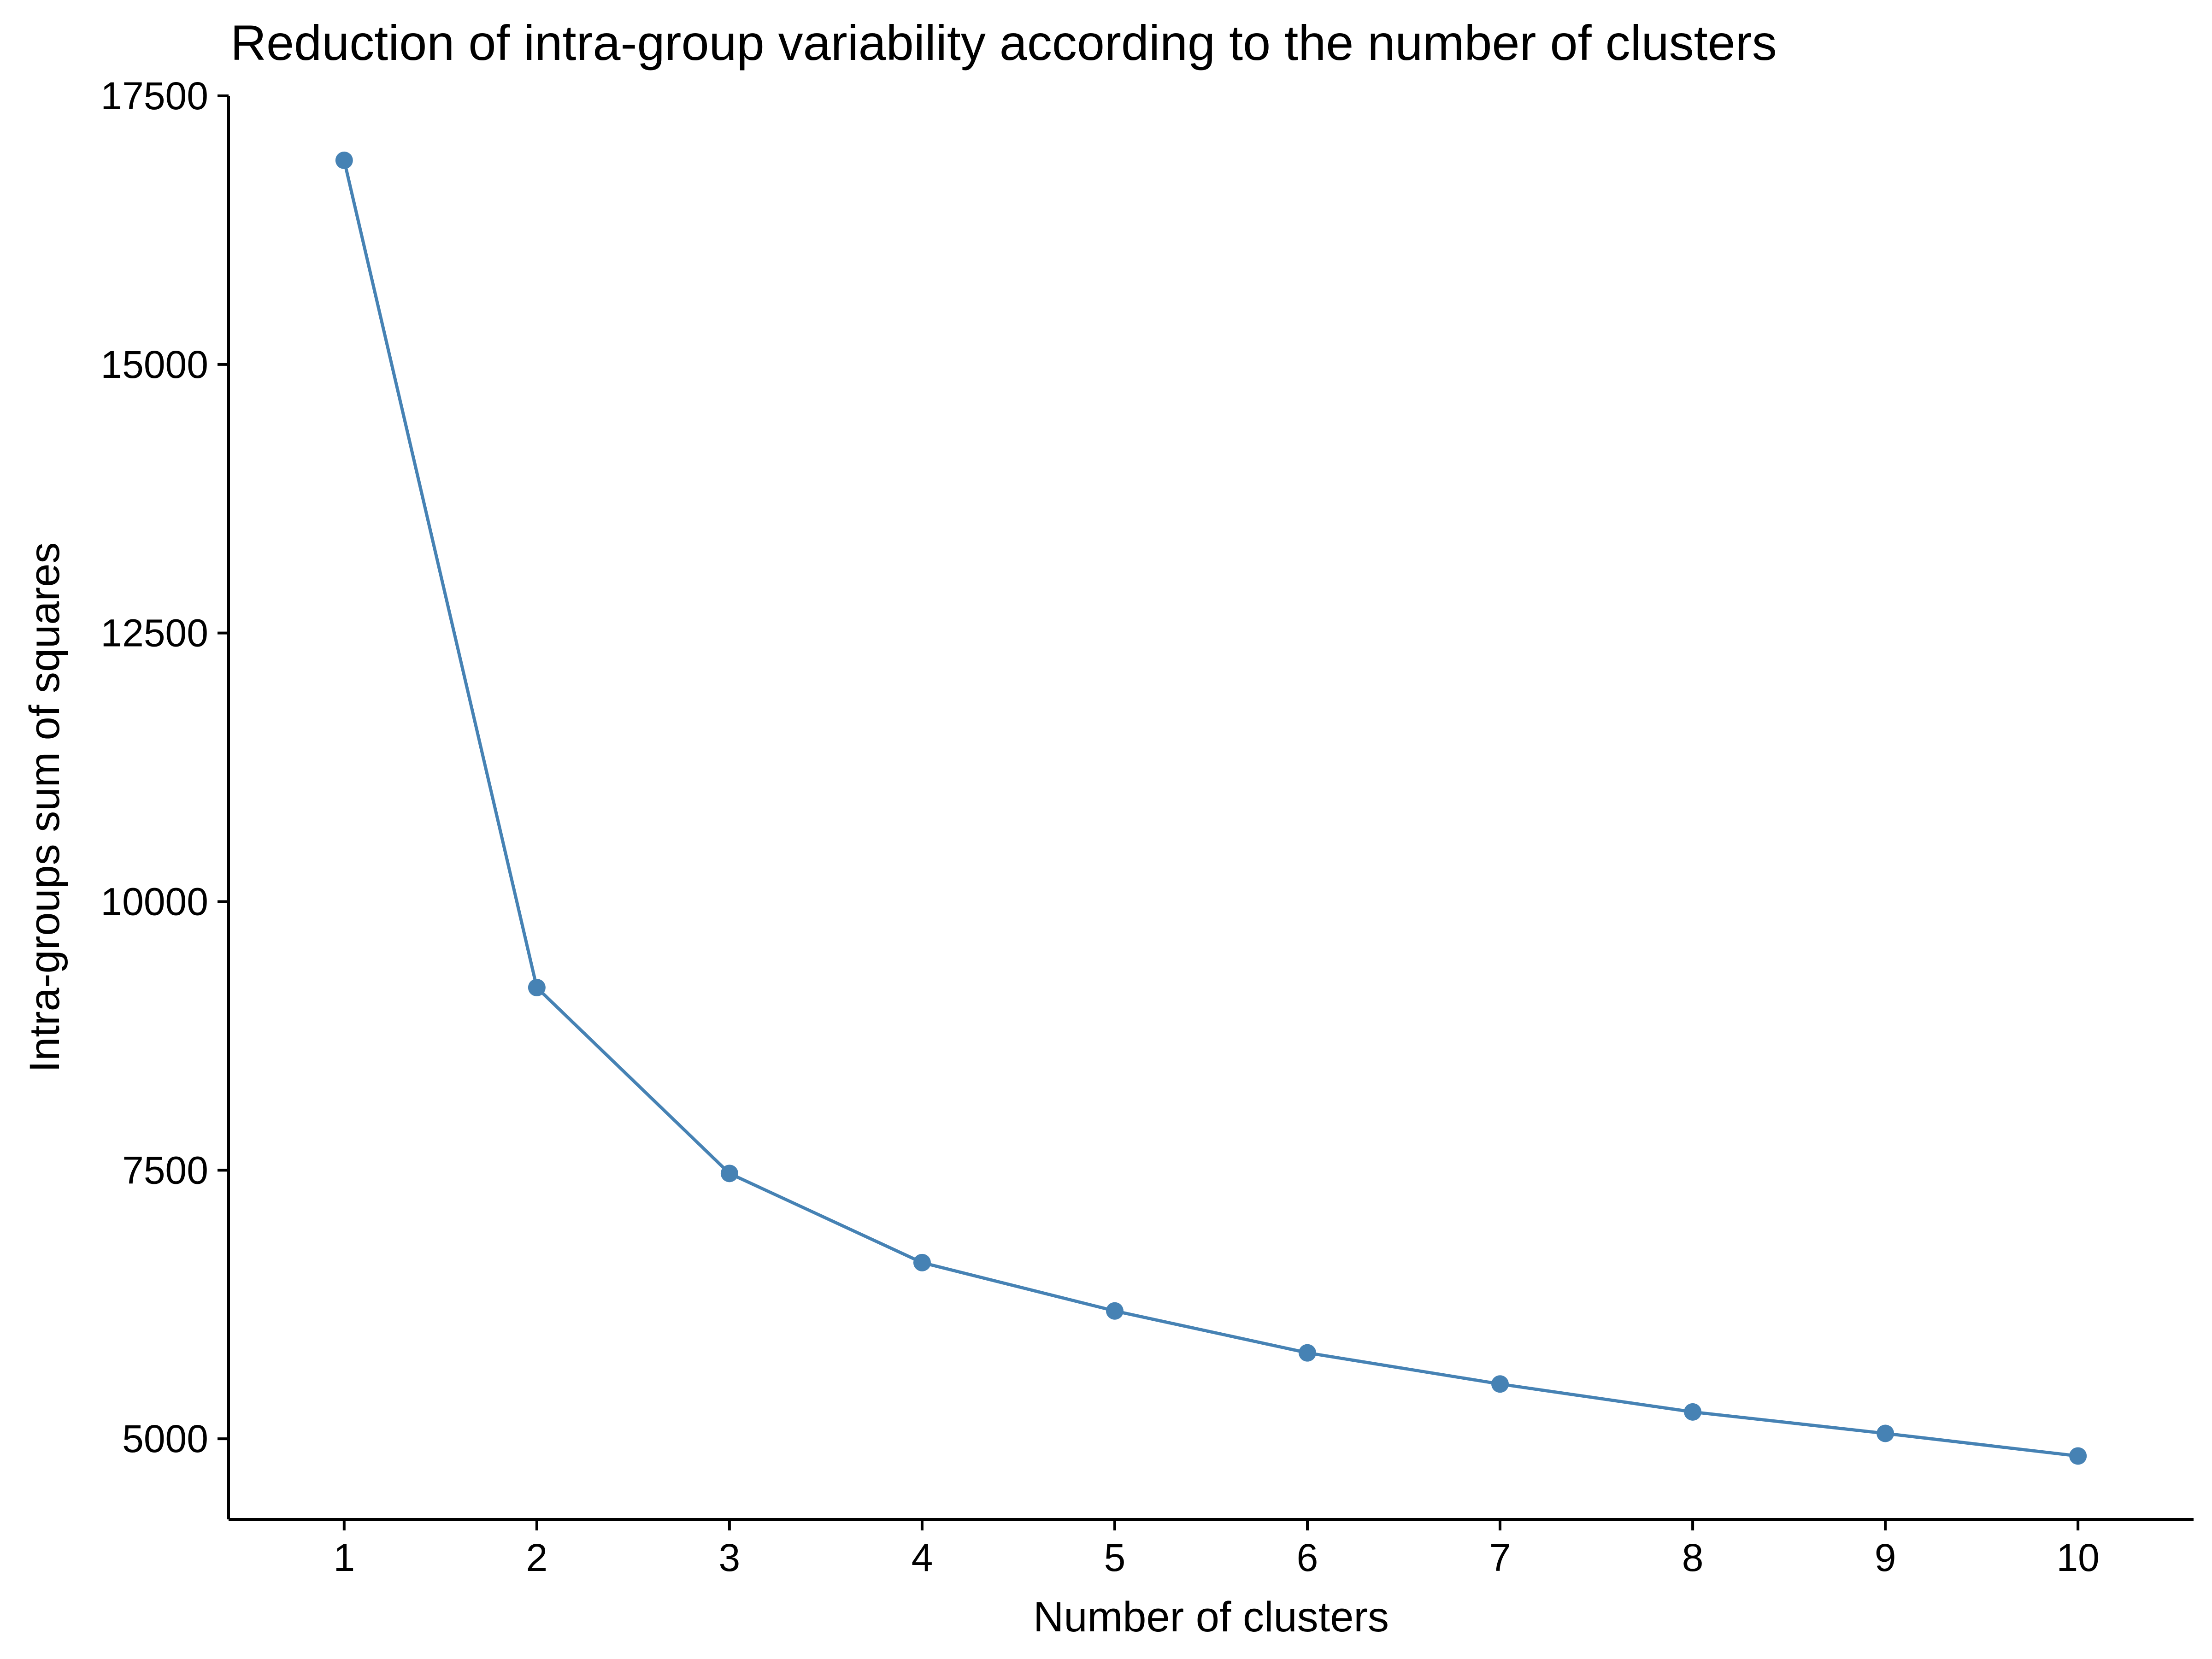 This screenshot has height=1659, width=2212. I want to click on x-axis-title: Number of clusters, so click(1211, 1617).